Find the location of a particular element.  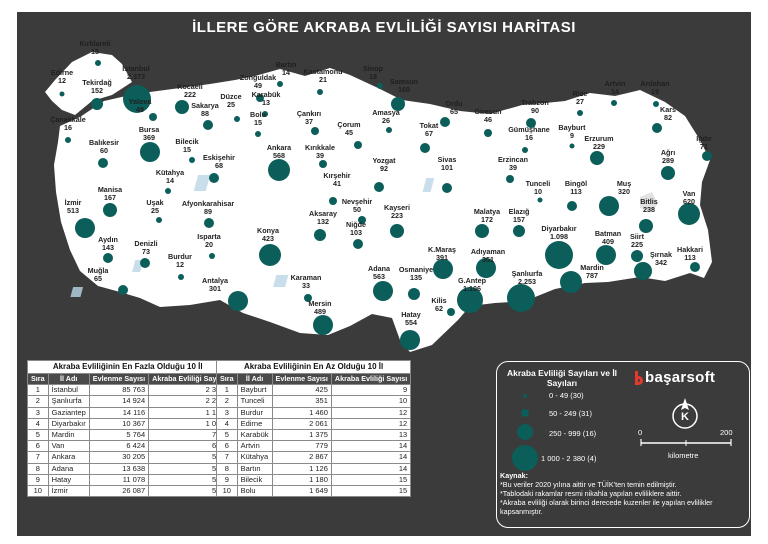

city-cell: Bayburt is located at coordinates (254, 390).